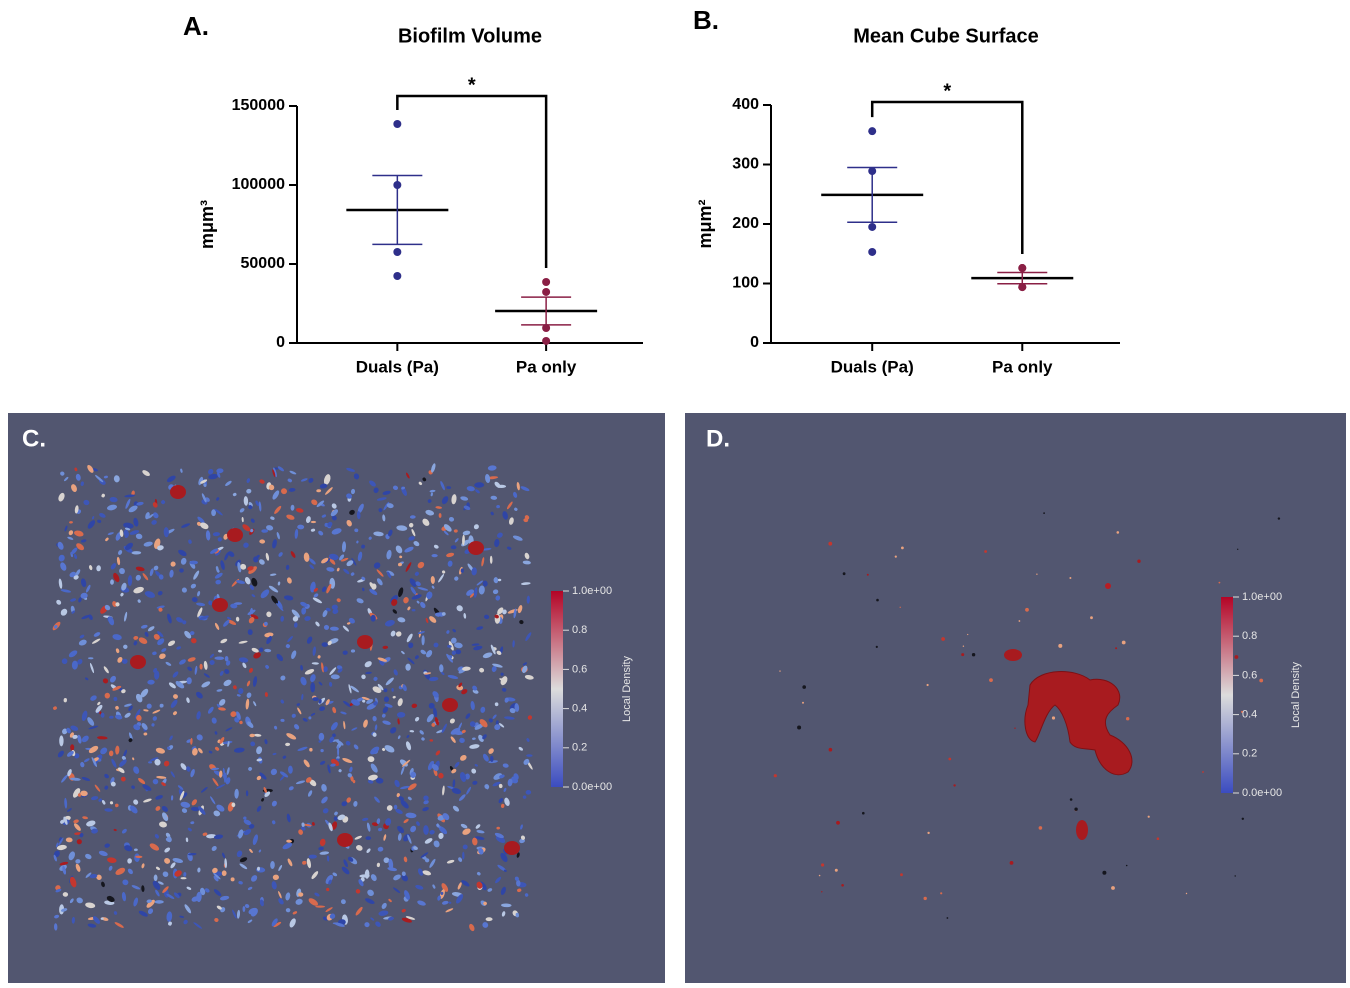  Describe the element at coordinates (472, 85) in the screenshot. I see `significance-label: *` at that location.